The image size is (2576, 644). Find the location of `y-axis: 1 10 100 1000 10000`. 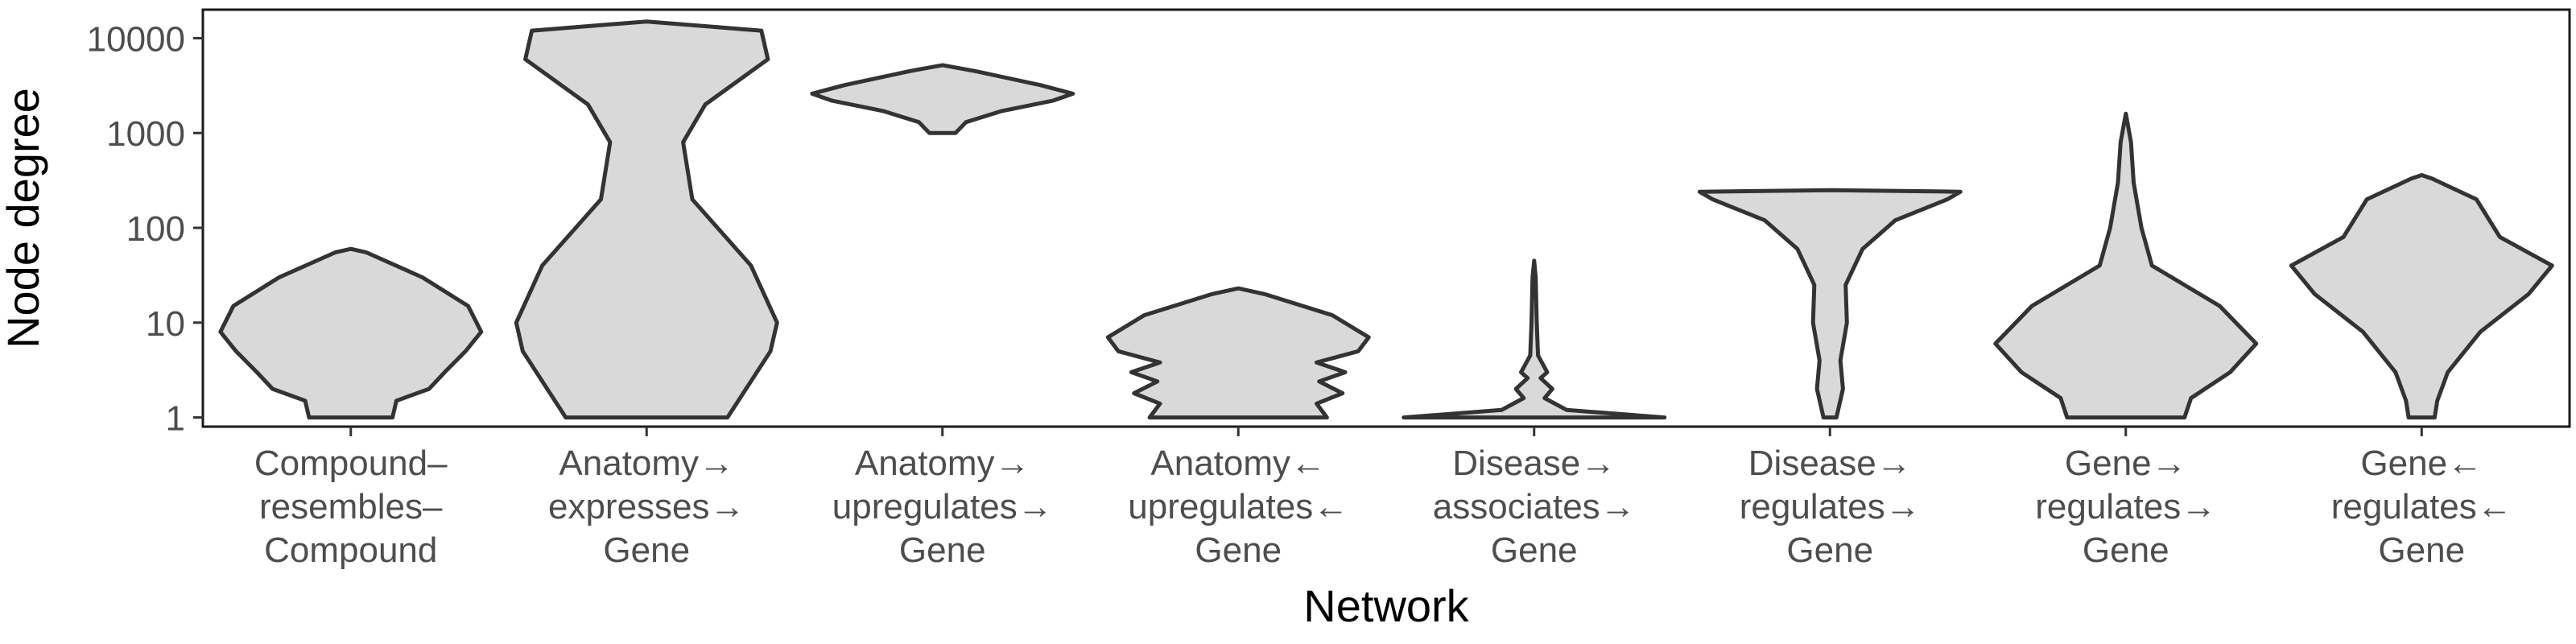

y-axis: 1 10 100 1000 10000 is located at coordinates (145, 229).